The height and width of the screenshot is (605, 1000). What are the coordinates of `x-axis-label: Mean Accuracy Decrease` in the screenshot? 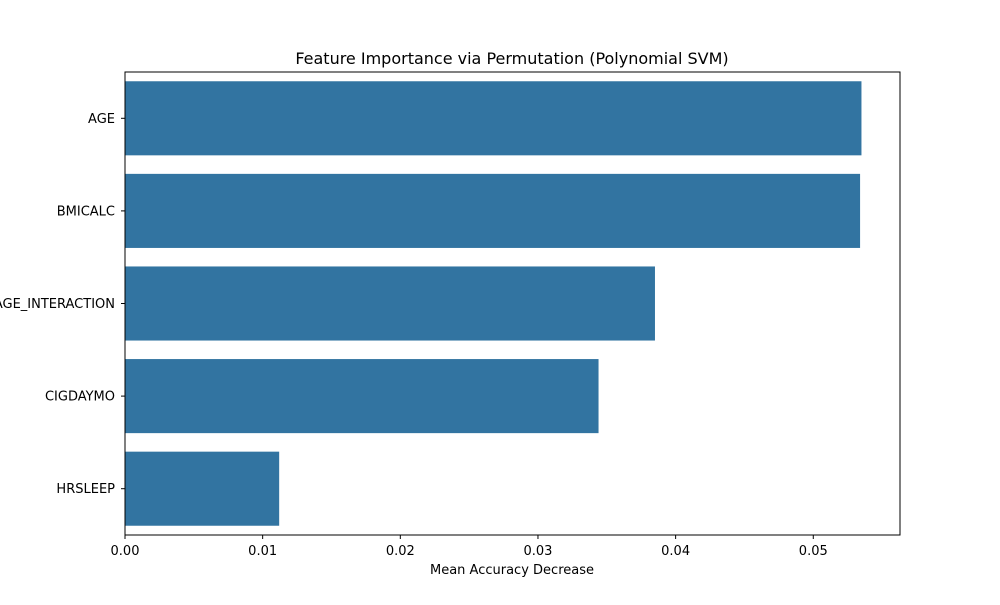 It's located at (512, 570).